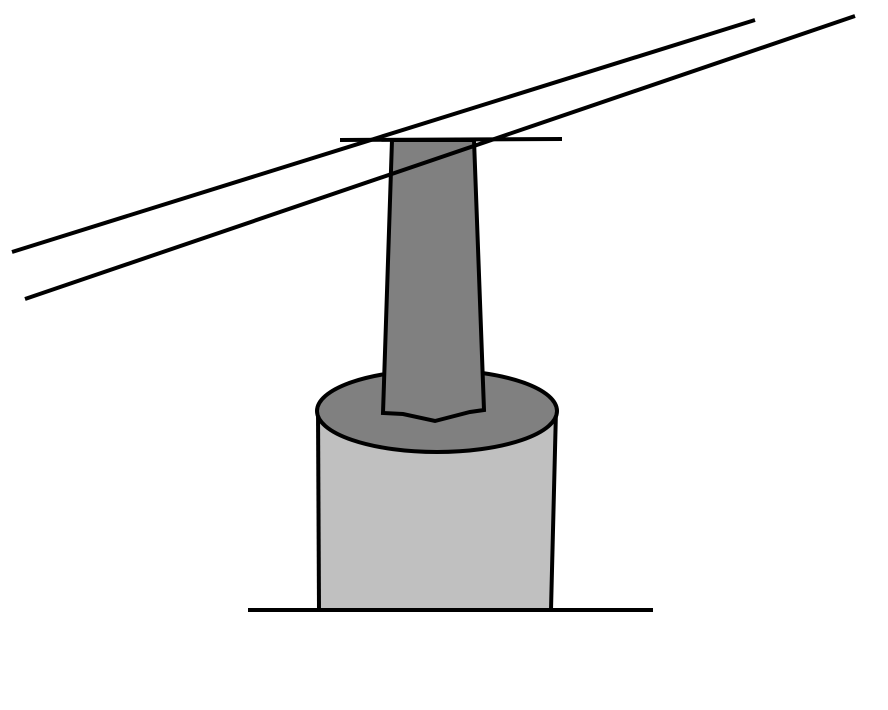 The height and width of the screenshot is (710, 888). I want to click on tapered-column, so click(433, 280).